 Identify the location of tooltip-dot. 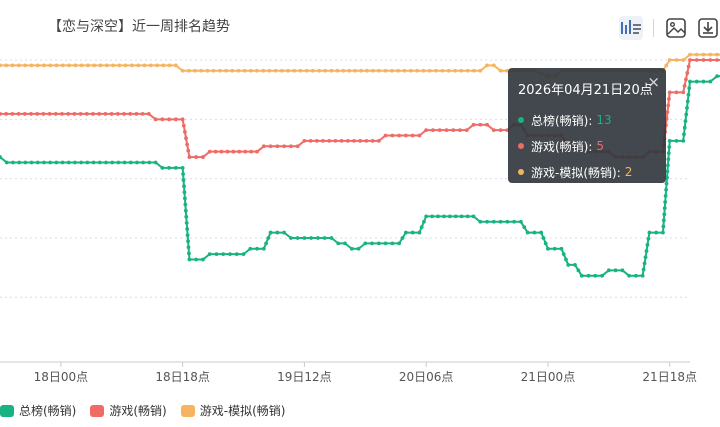
(521, 172).